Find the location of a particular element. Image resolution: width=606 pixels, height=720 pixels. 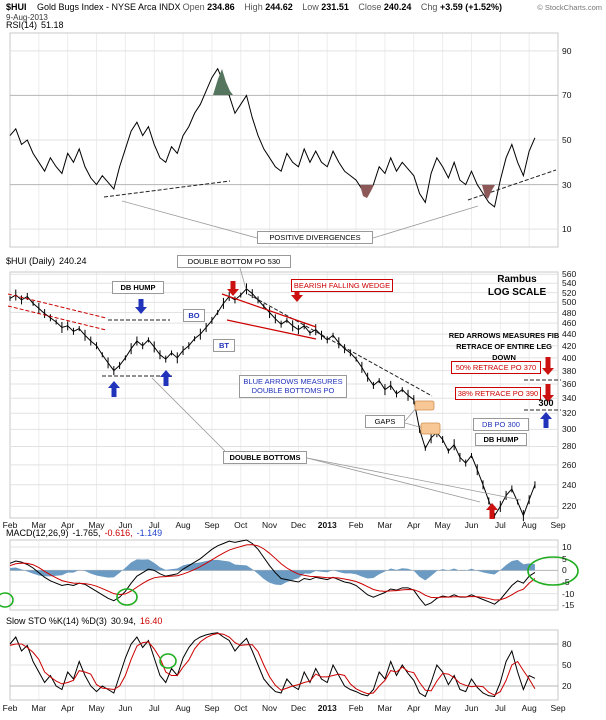

rsi-divergence-lines is located at coordinates (330, 185).